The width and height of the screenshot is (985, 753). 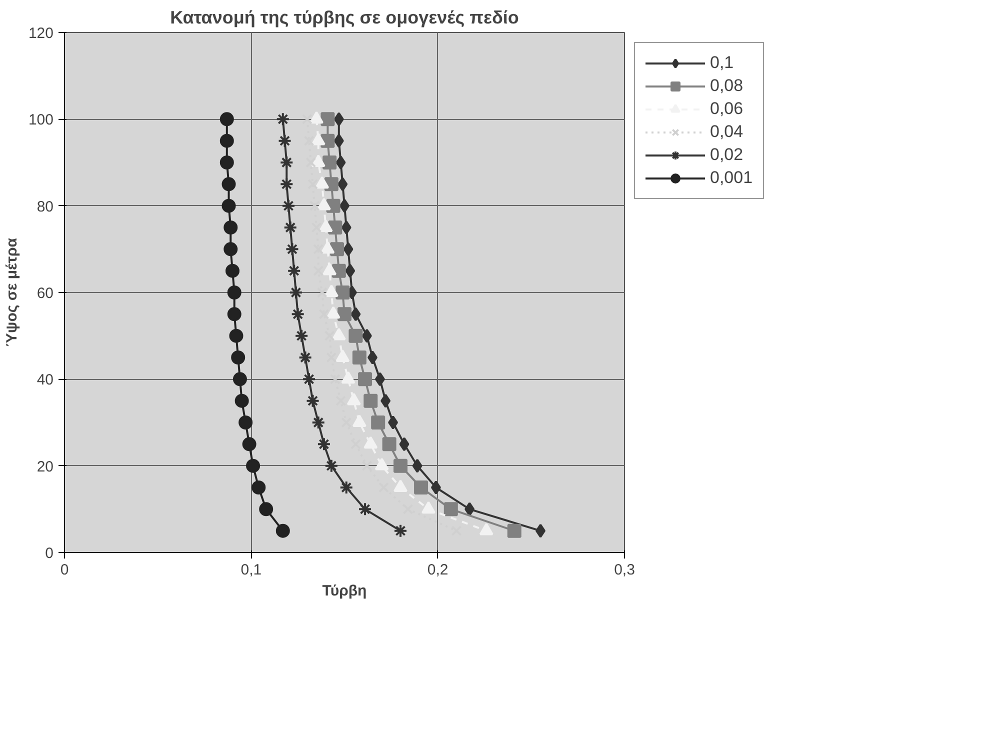 I want to click on x-tick-label: 0,2, so click(x=437, y=570).